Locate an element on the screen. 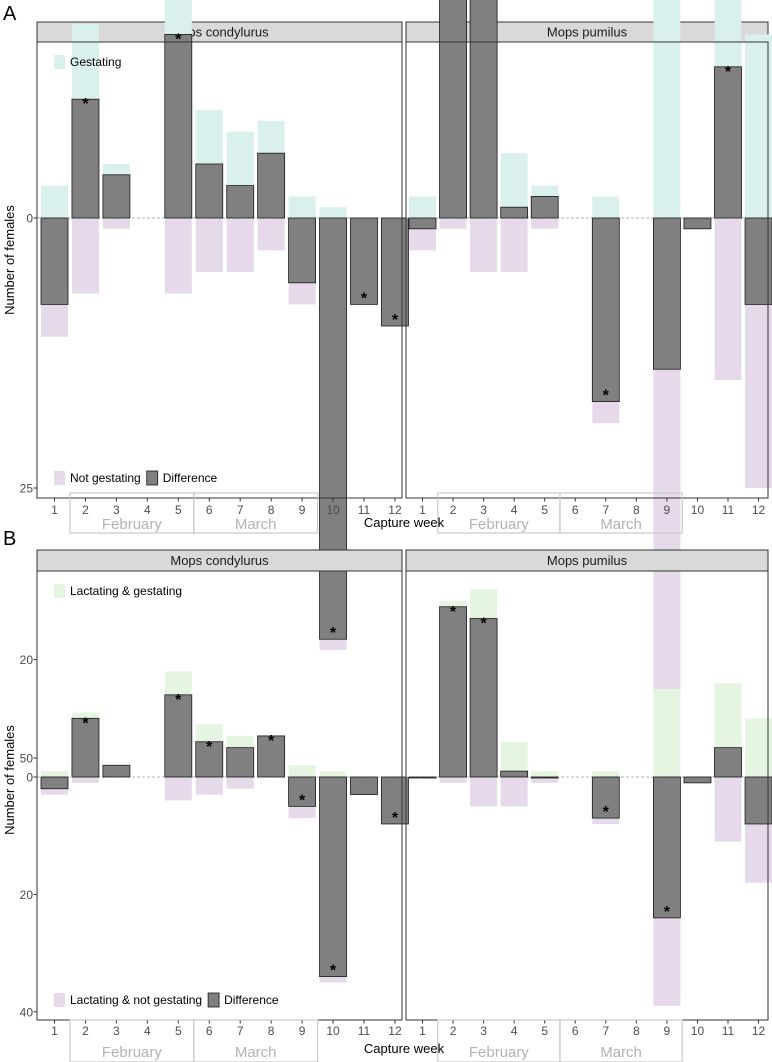  significance-star-week-8: * is located at coordinates (271, 741).